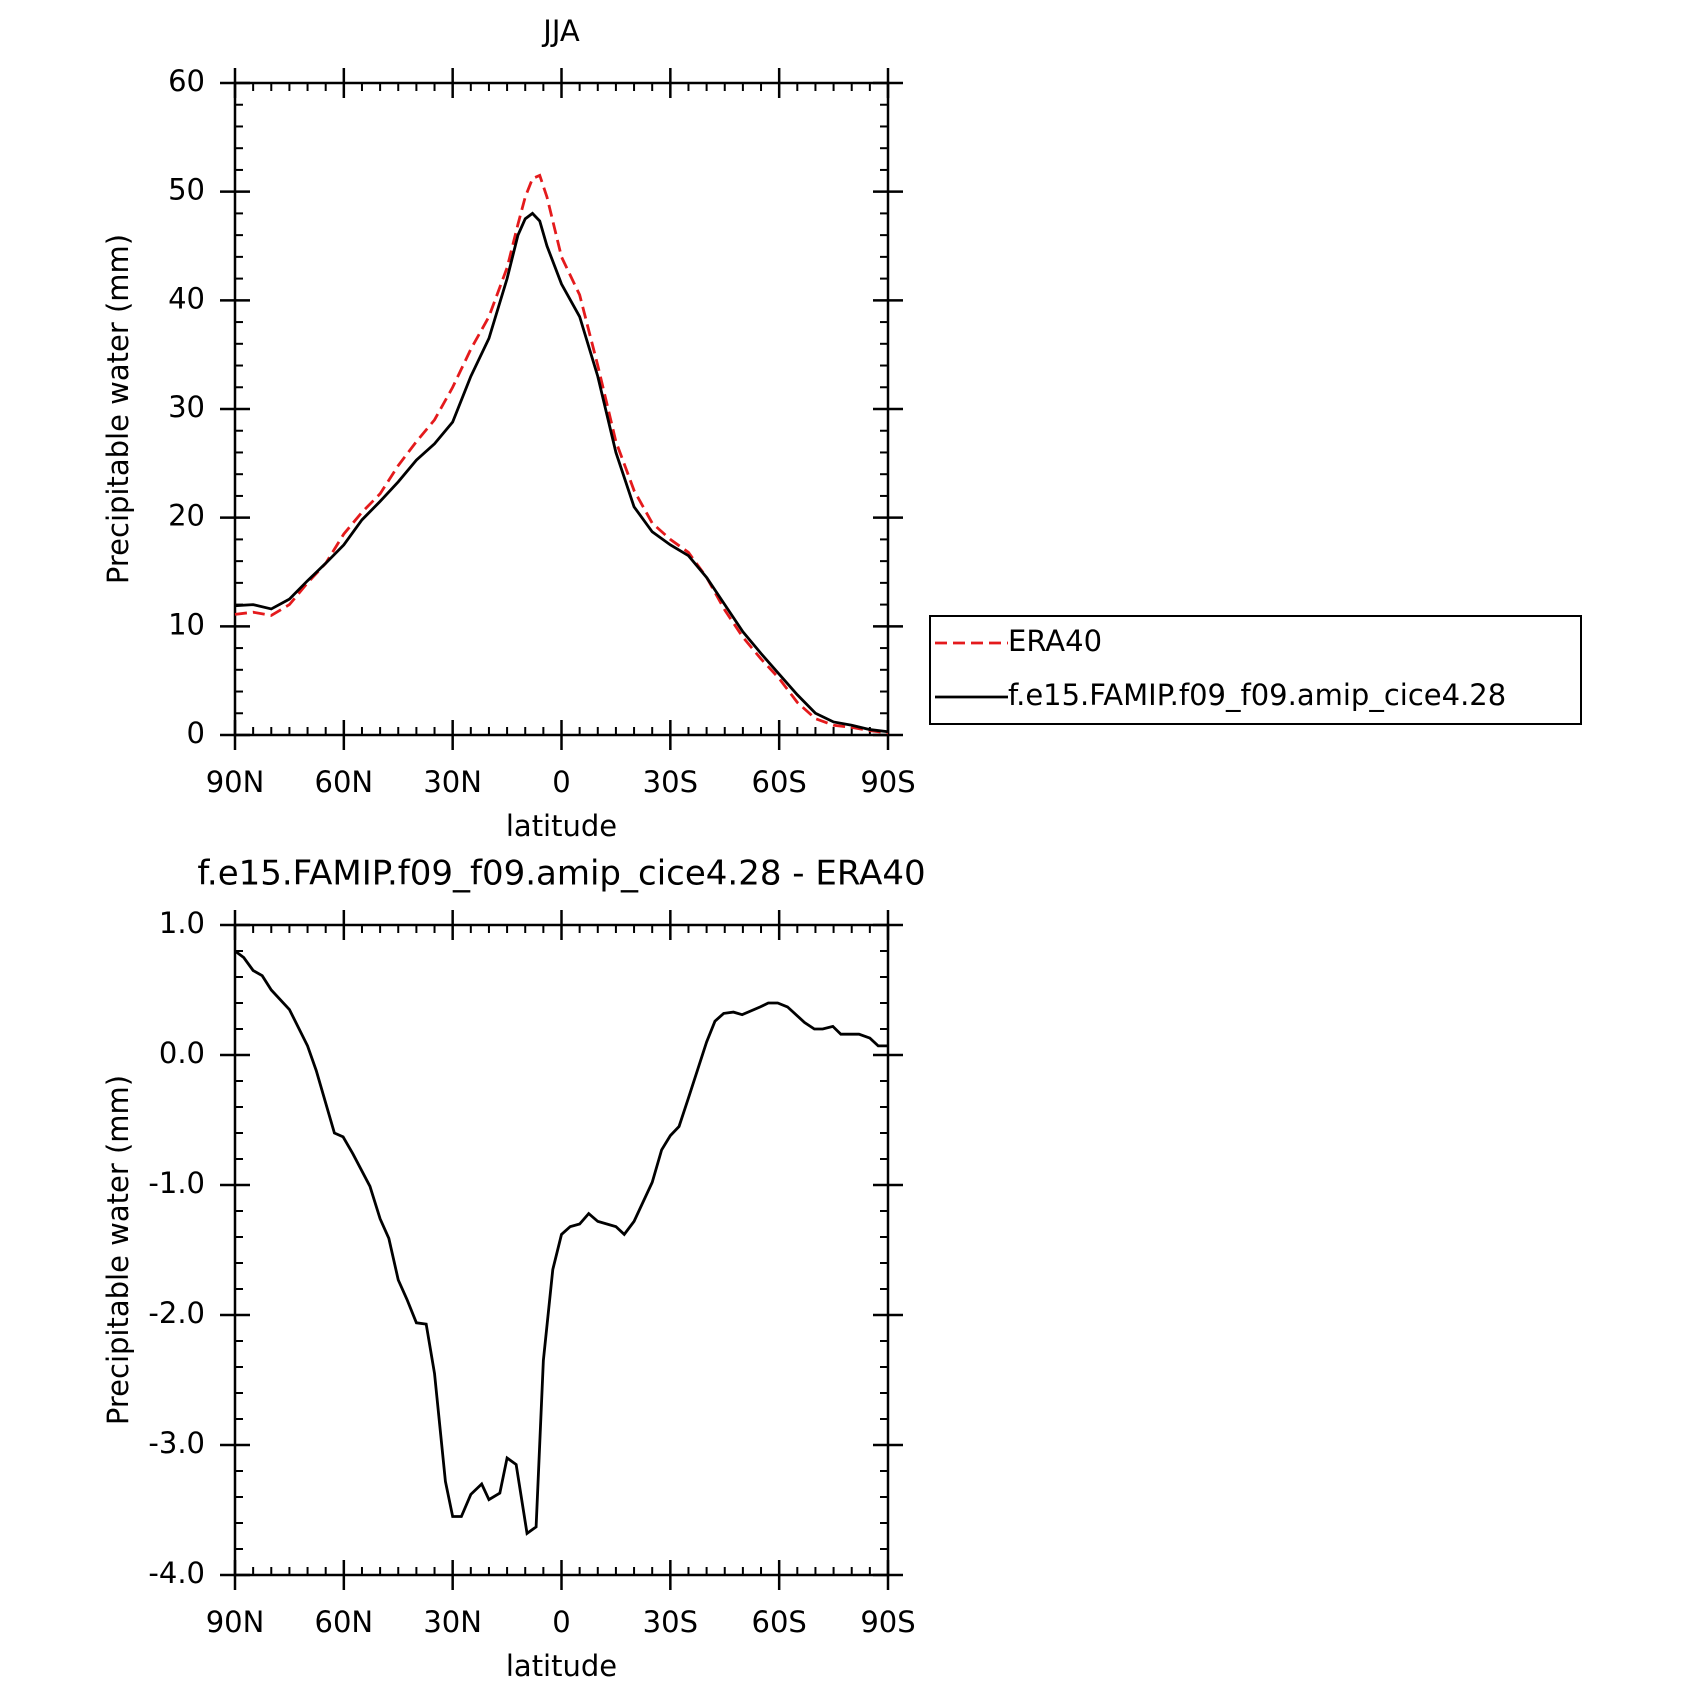  Describe the element at coordinates (176, 1573) in the screenshot. I see `y-tick-label: -4.0` at that location.